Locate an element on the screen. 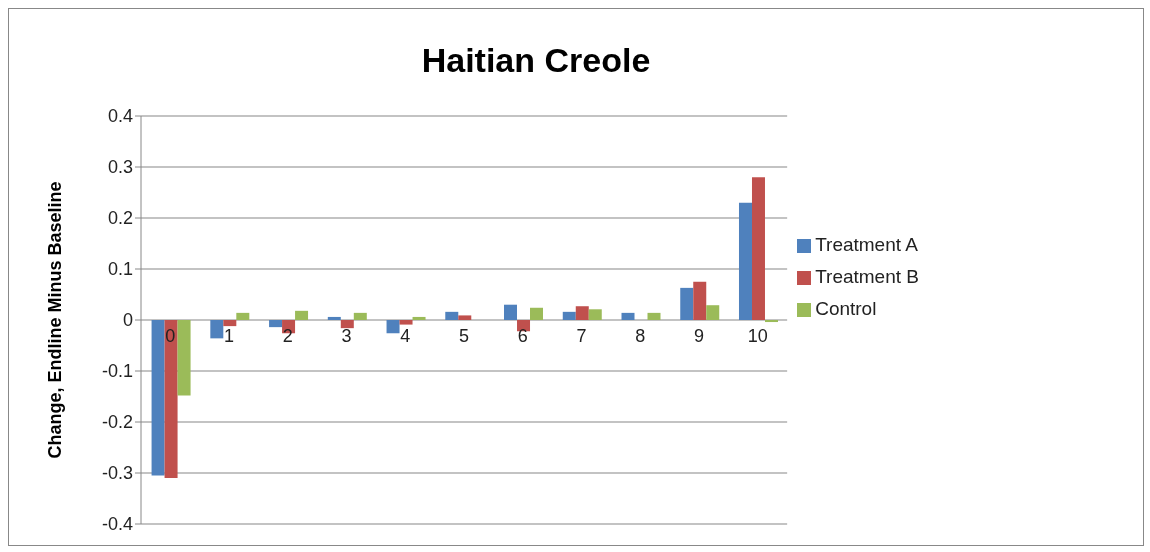 The image size is (1150, 552). x-tick-label: 5 is located at coordinates (464, 335).